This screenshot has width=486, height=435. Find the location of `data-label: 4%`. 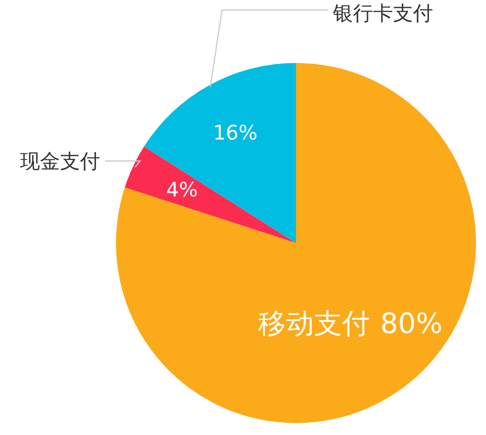

data-label: 4% is located at coordinates (182, 189).